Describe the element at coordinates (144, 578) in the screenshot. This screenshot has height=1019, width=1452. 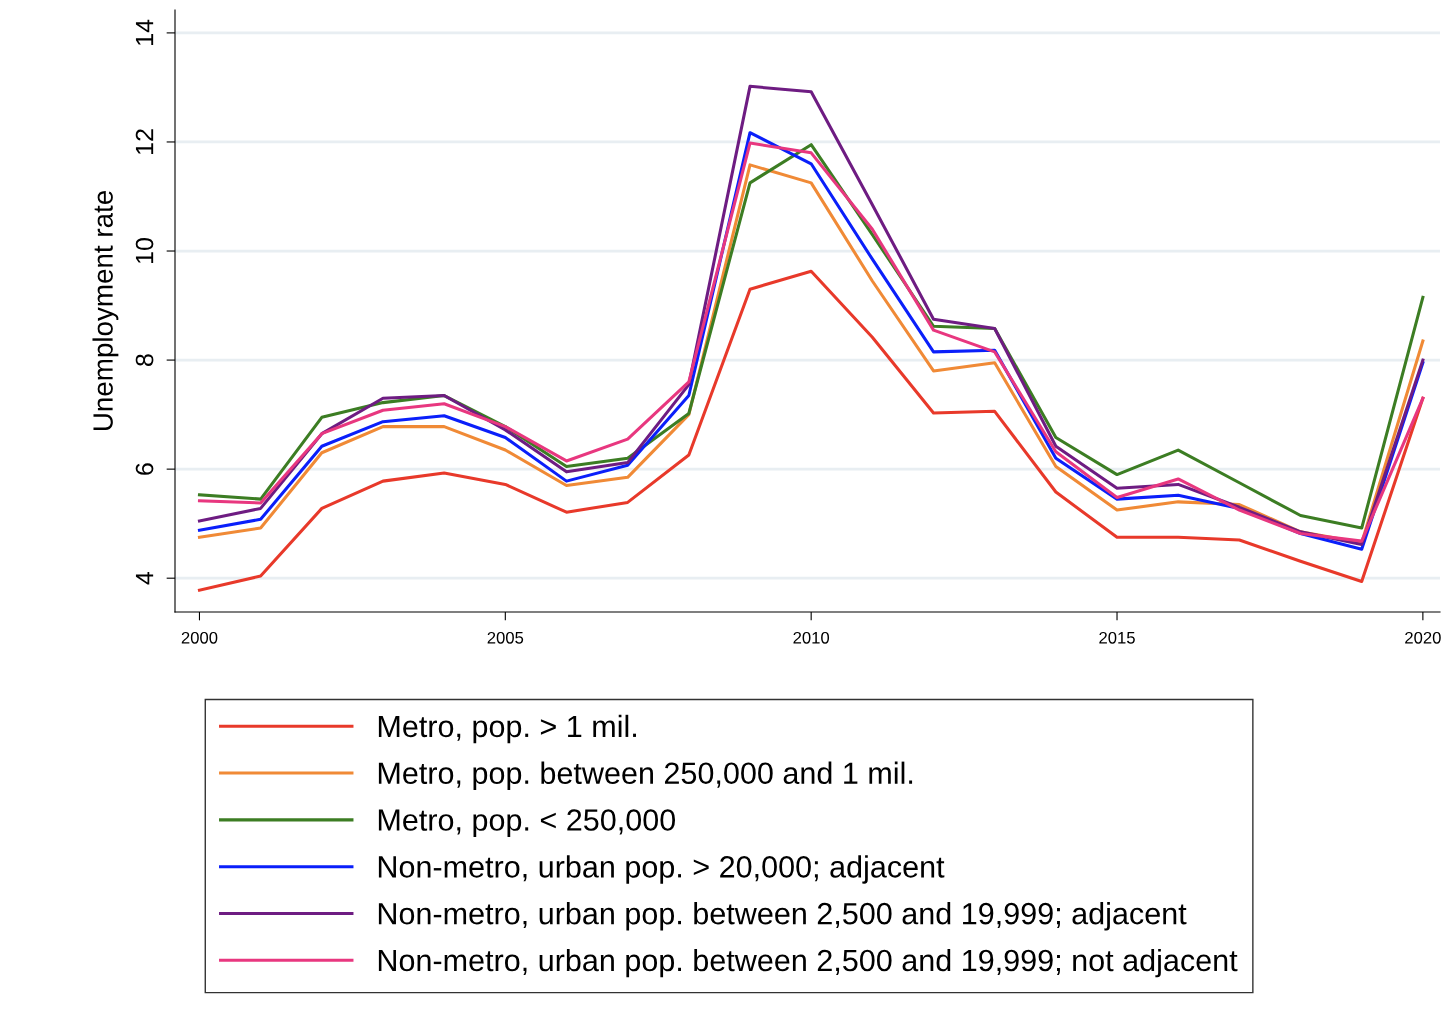
I see `y-tick-label: 4` at that location.